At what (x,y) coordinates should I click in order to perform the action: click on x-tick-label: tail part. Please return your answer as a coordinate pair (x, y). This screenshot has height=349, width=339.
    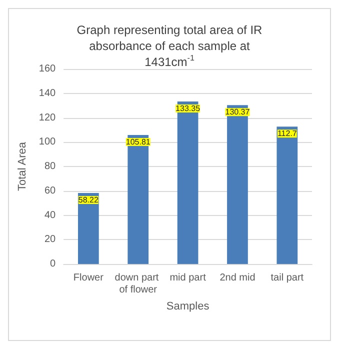
    Looking at the image, I should click on (287, 278).